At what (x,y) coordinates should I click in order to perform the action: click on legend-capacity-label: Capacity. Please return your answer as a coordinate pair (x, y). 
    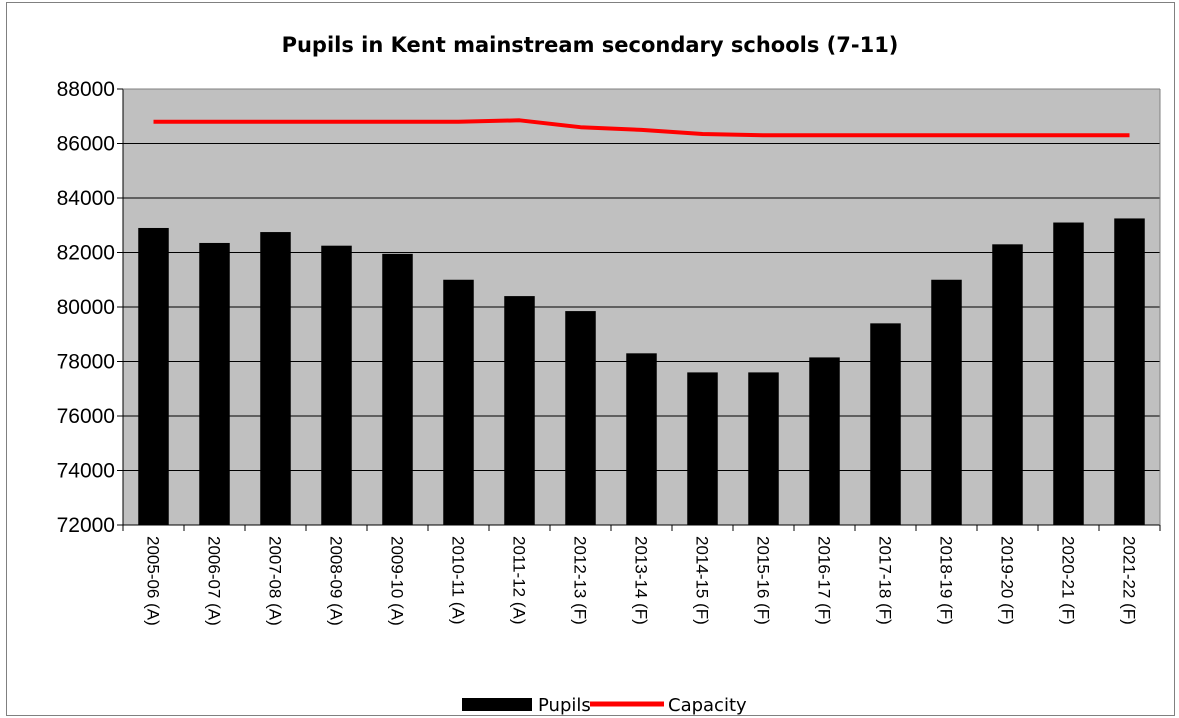
    Looking at the image, I should click on (707, 705).